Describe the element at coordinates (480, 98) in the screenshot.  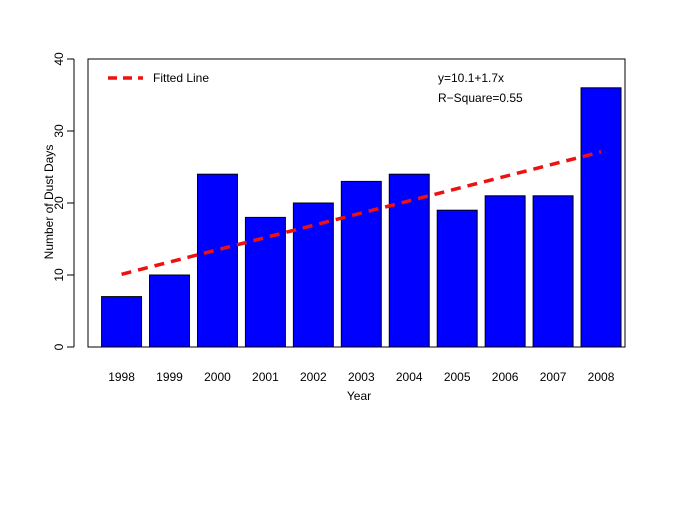
I see `r-square-annotation: R−Square=0.55` at that location.